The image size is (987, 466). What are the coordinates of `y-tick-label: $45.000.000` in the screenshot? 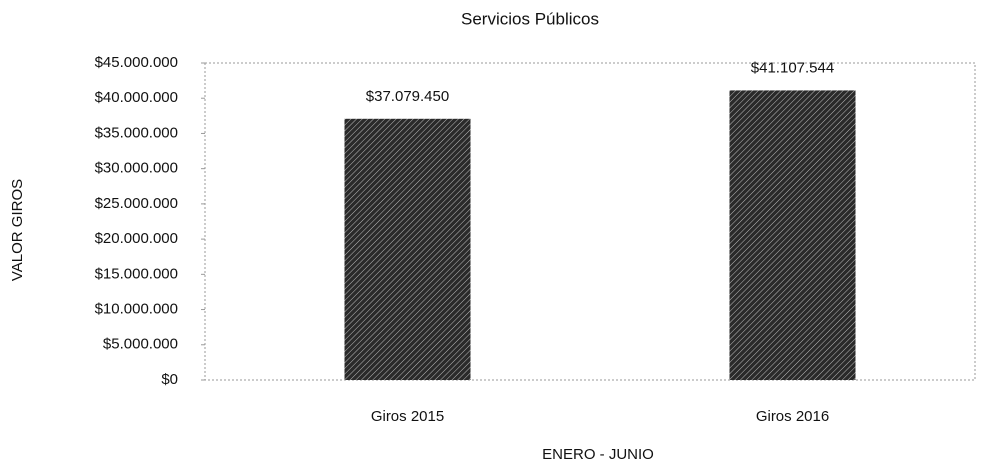 It's located at (136, 62).